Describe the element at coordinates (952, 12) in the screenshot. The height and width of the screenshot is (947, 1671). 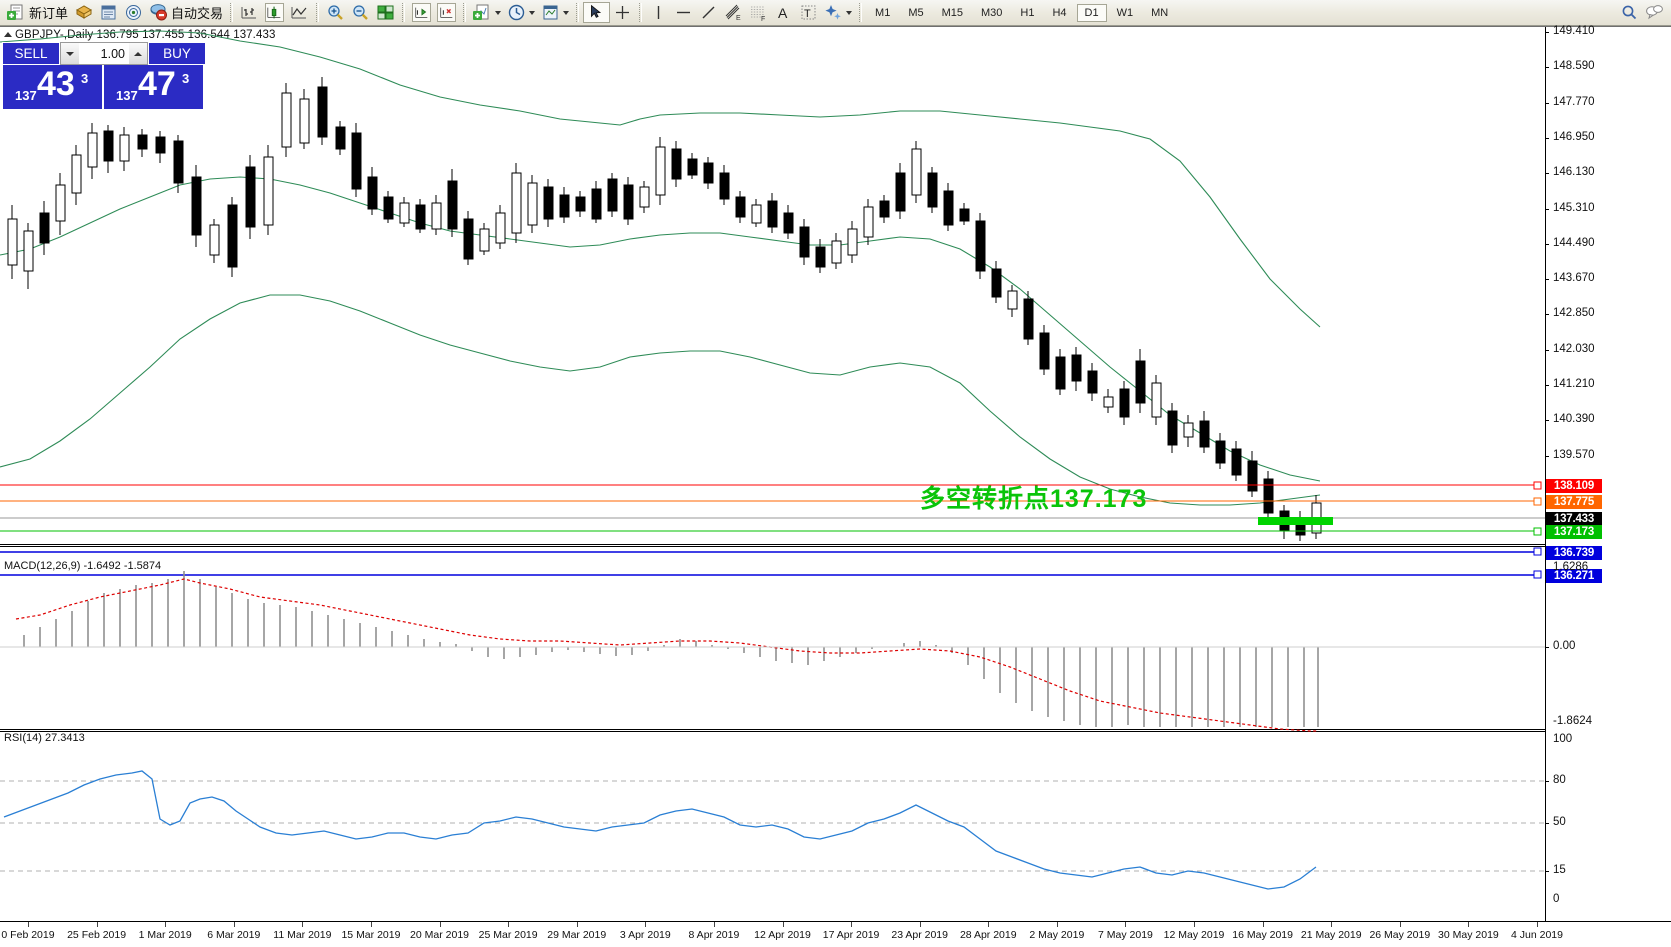
I see `timeframe-m15: M15` at that location.